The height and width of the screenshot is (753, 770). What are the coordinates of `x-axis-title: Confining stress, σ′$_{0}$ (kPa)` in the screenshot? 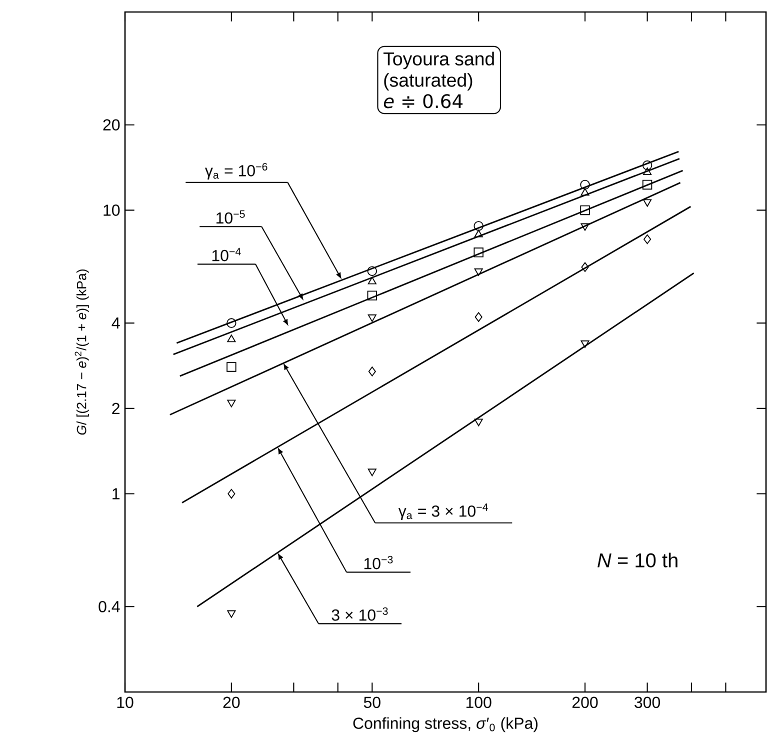 It's located at (445, 724).